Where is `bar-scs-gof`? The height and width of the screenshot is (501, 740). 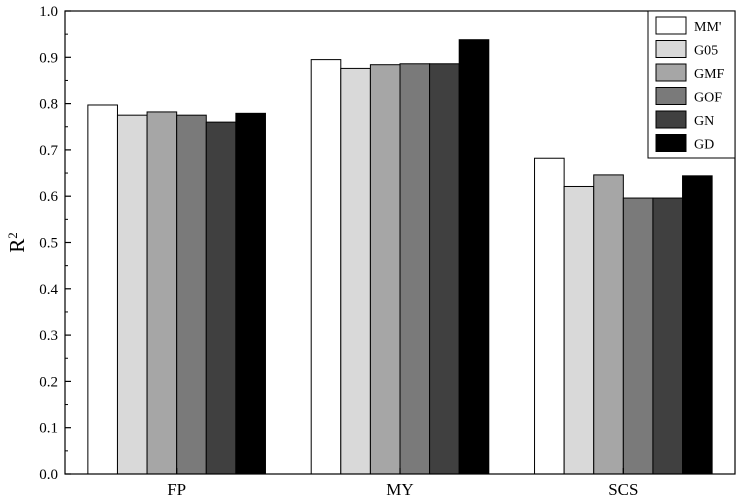
bar-scs-gof is located at coordinates (638, 336).